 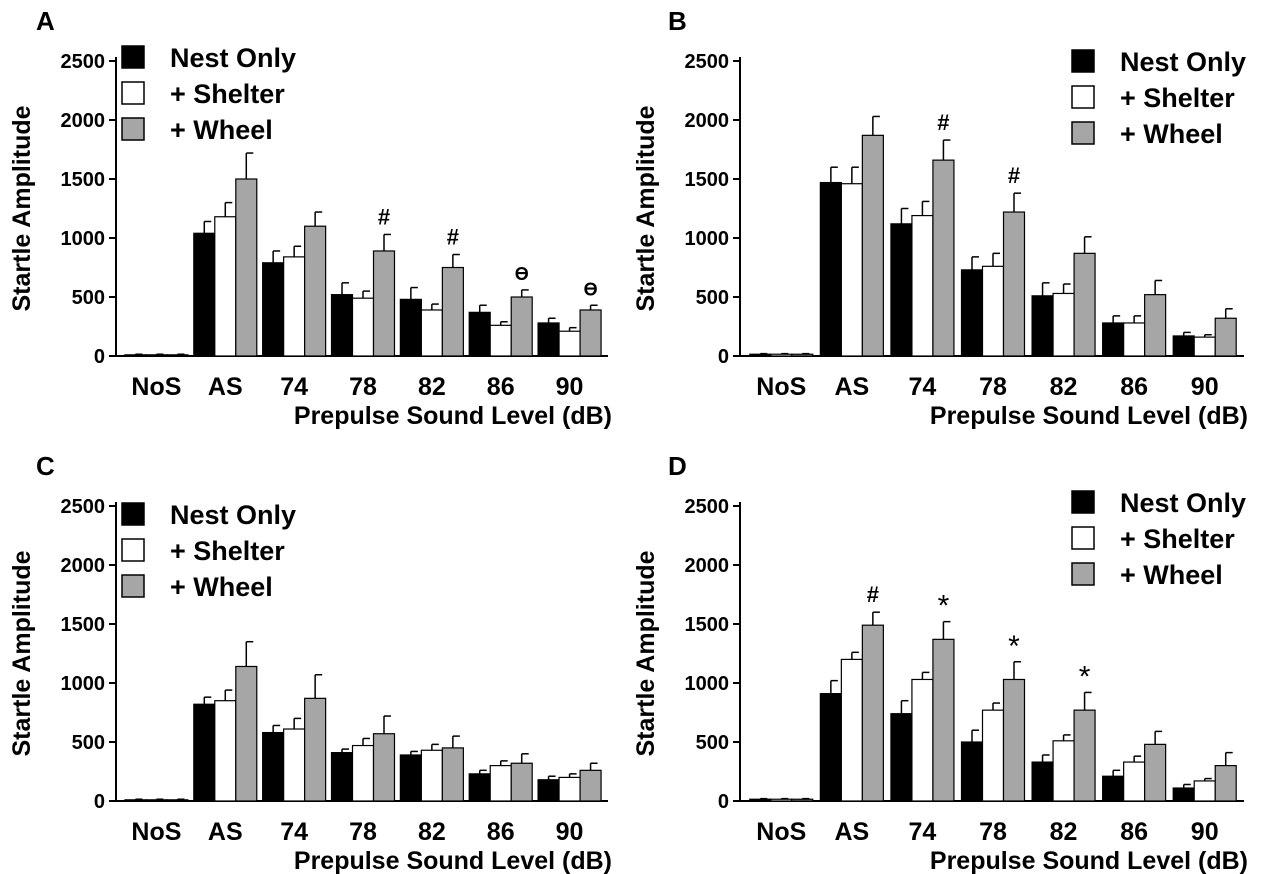 What do you see at coordinates (83, 684) in the screenshot?
I see `y-tick-label: 1000` at bounding box center [83, 684].